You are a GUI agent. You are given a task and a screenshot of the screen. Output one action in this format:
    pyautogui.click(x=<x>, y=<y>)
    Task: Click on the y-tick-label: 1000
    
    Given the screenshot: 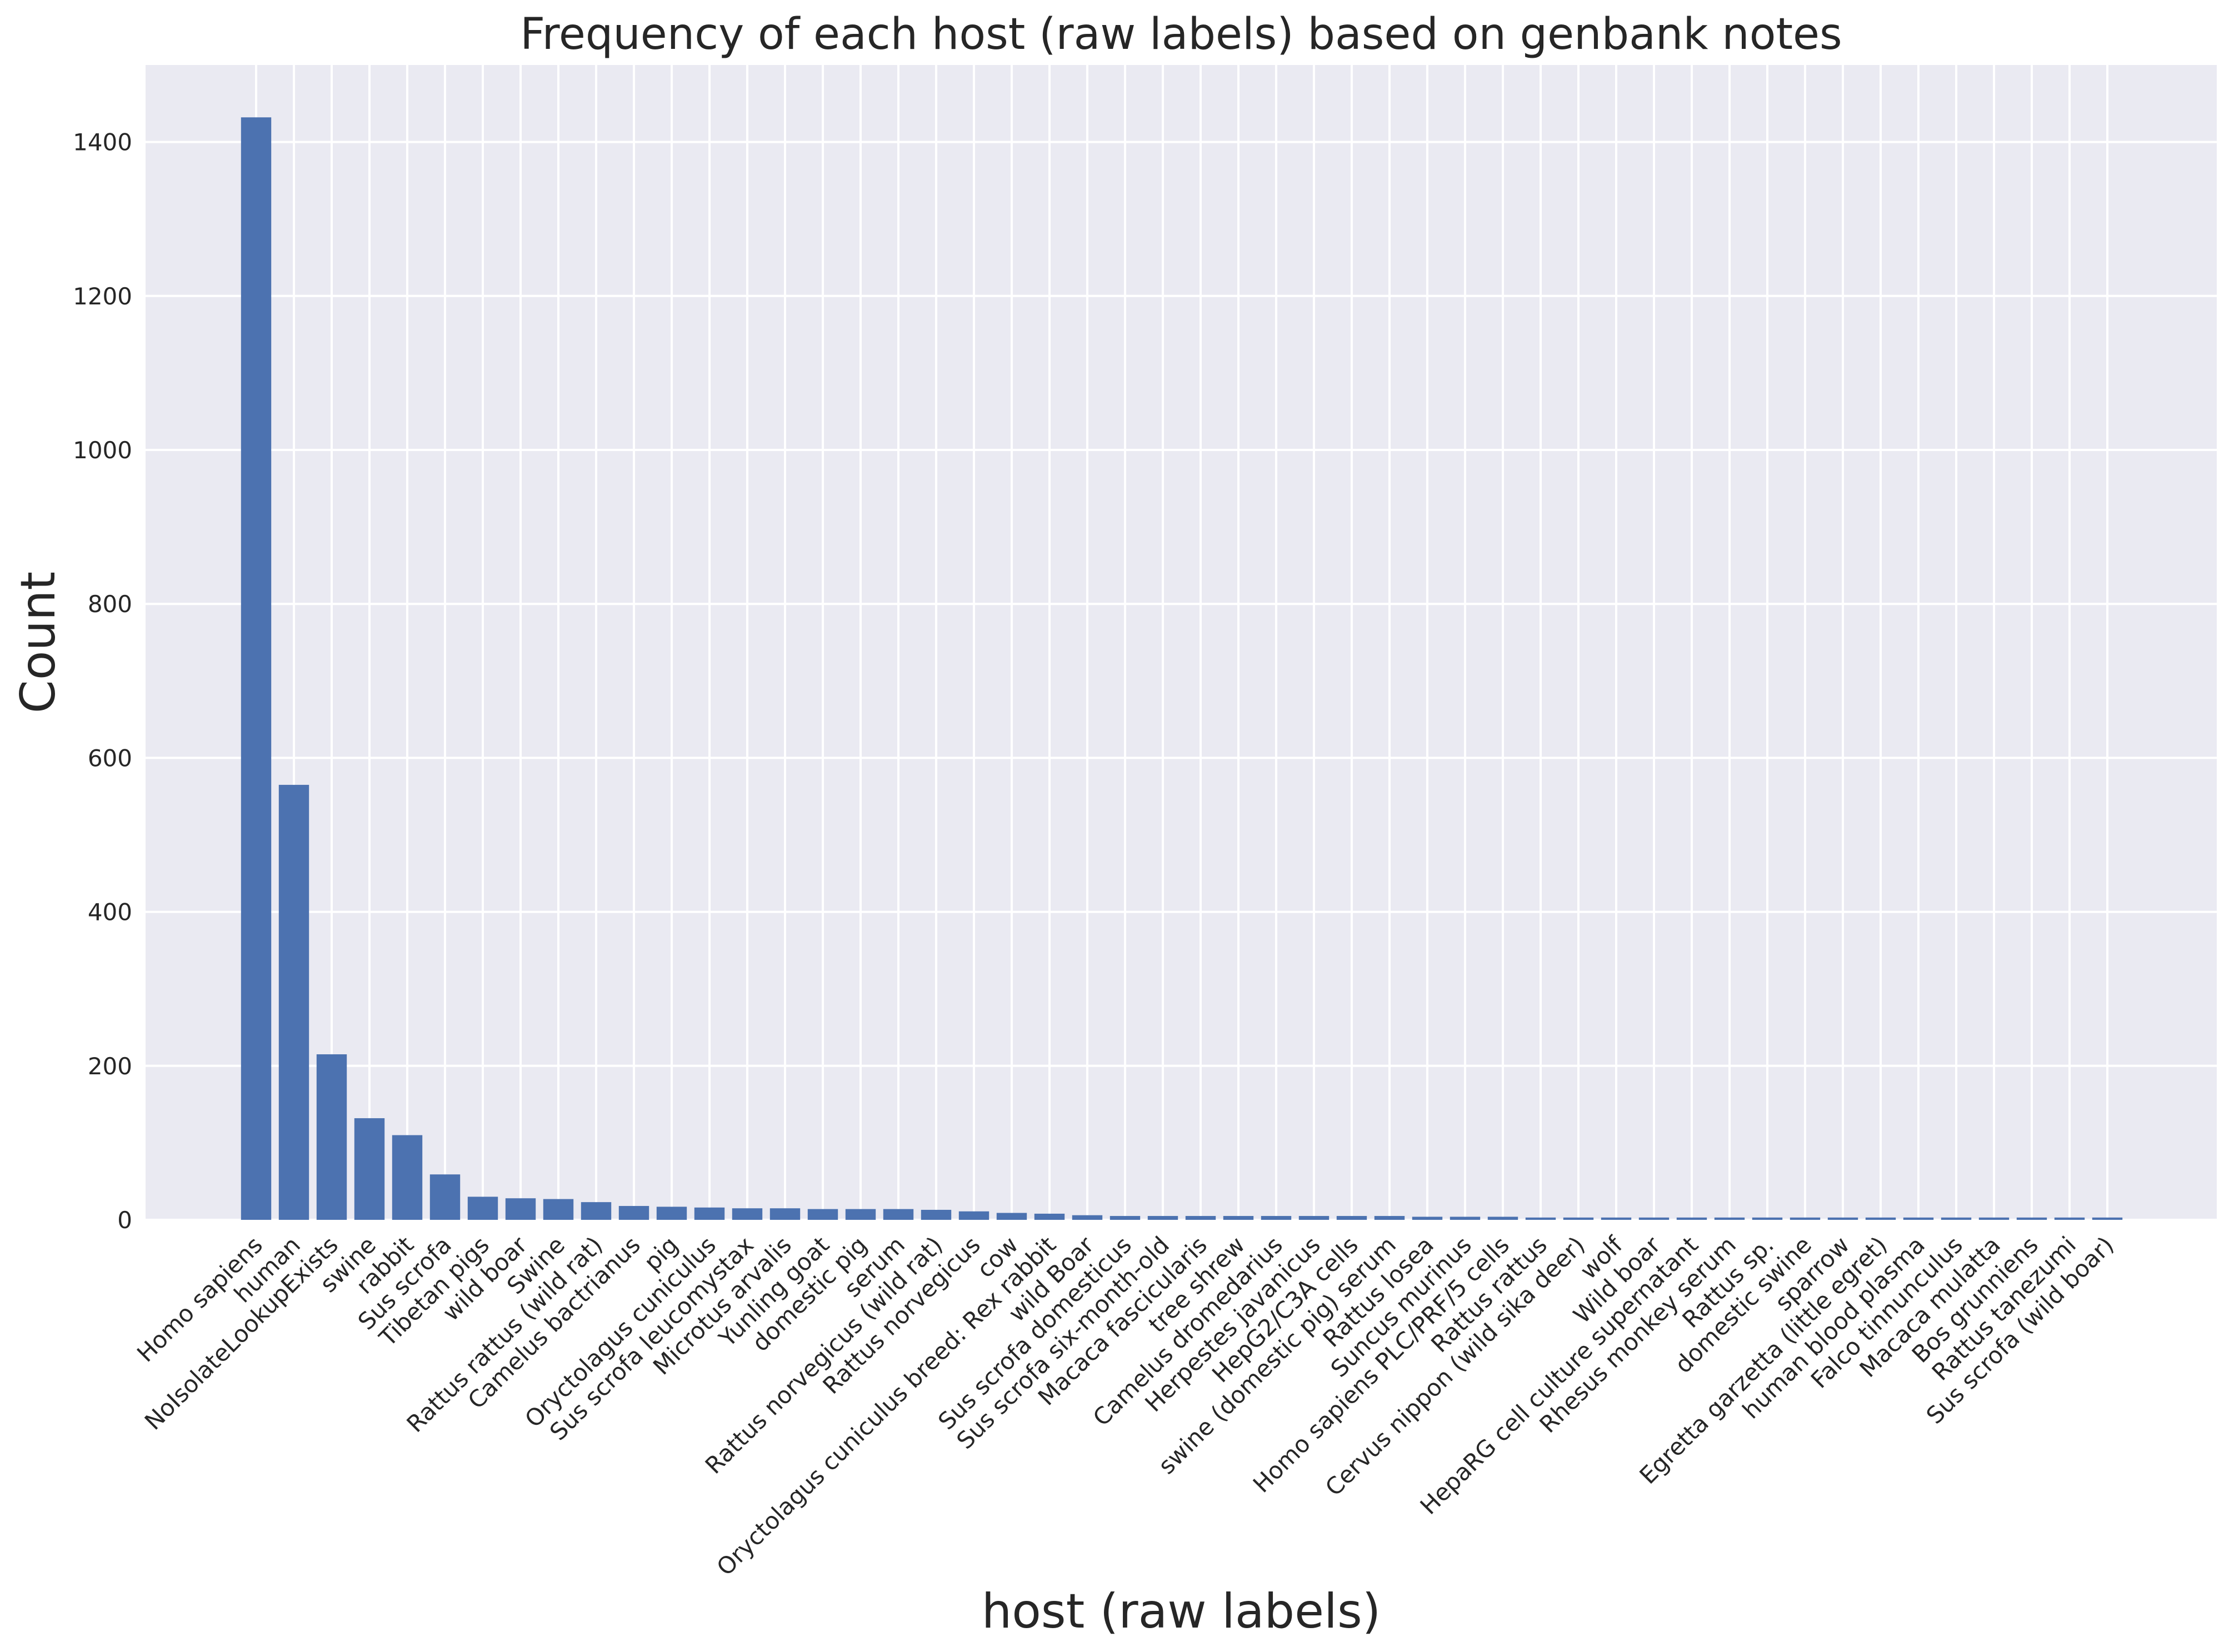 What is the action you would take?
    pyautogui.click(x=102, y=450)
    